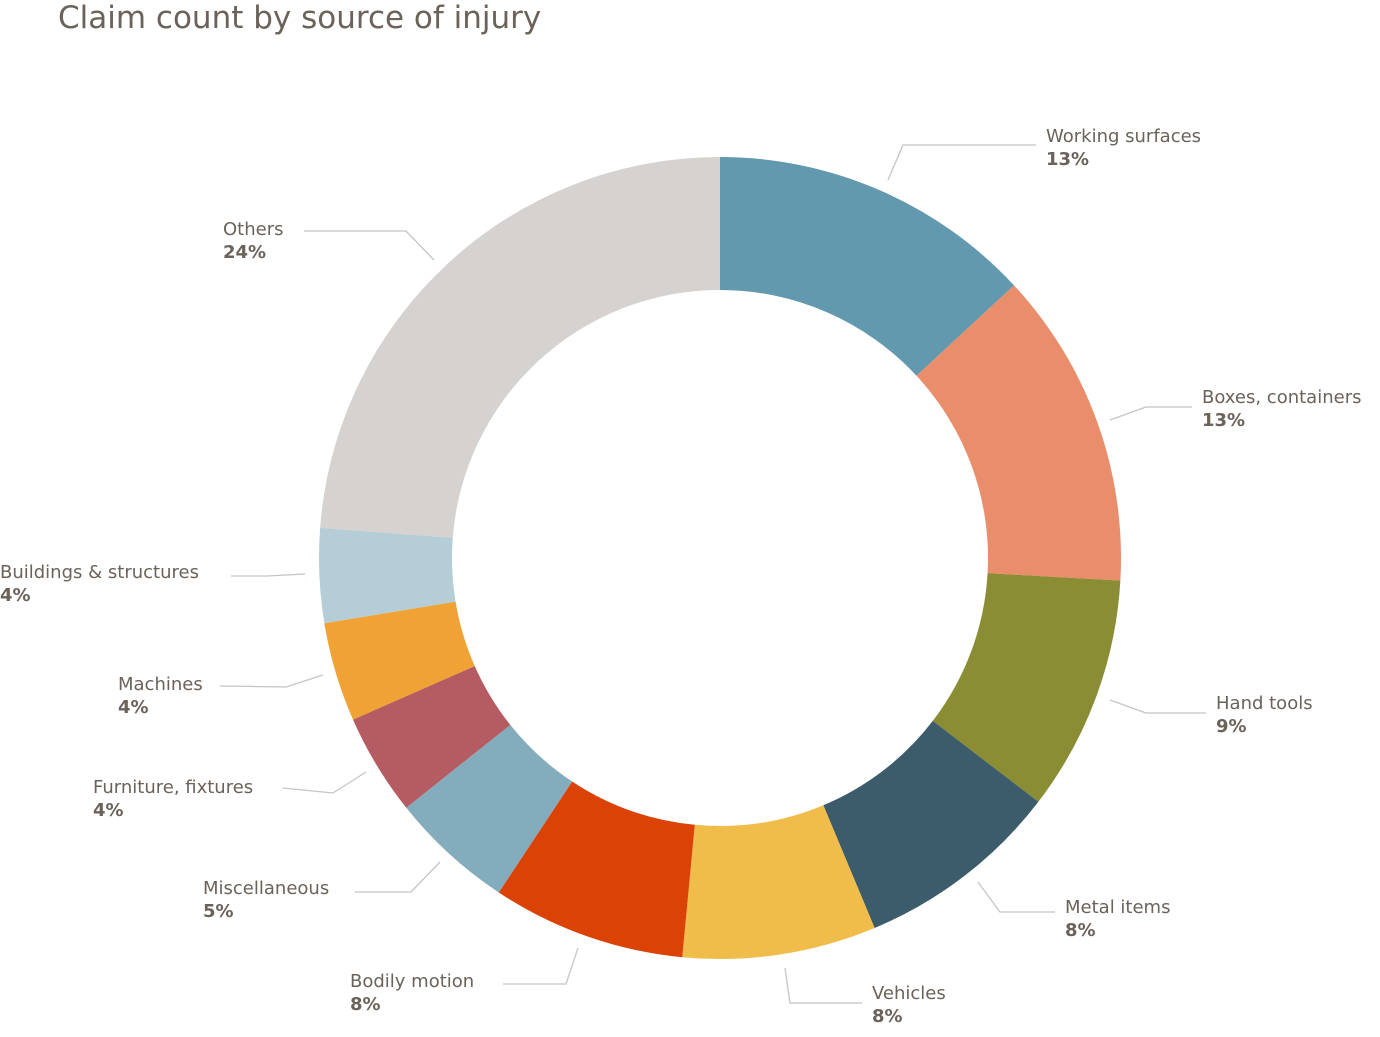  Describe the element at coordinates (1264, 715) in the screenshot. I see `data-label: Hand tools 9%` at that location.